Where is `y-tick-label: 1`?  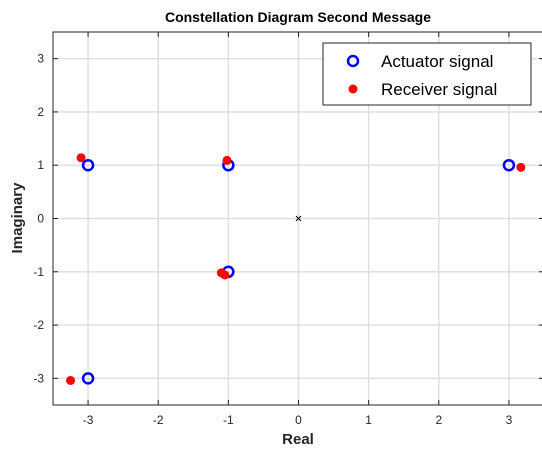 y-tick-label: 1 is located at coordinates (40, 165).